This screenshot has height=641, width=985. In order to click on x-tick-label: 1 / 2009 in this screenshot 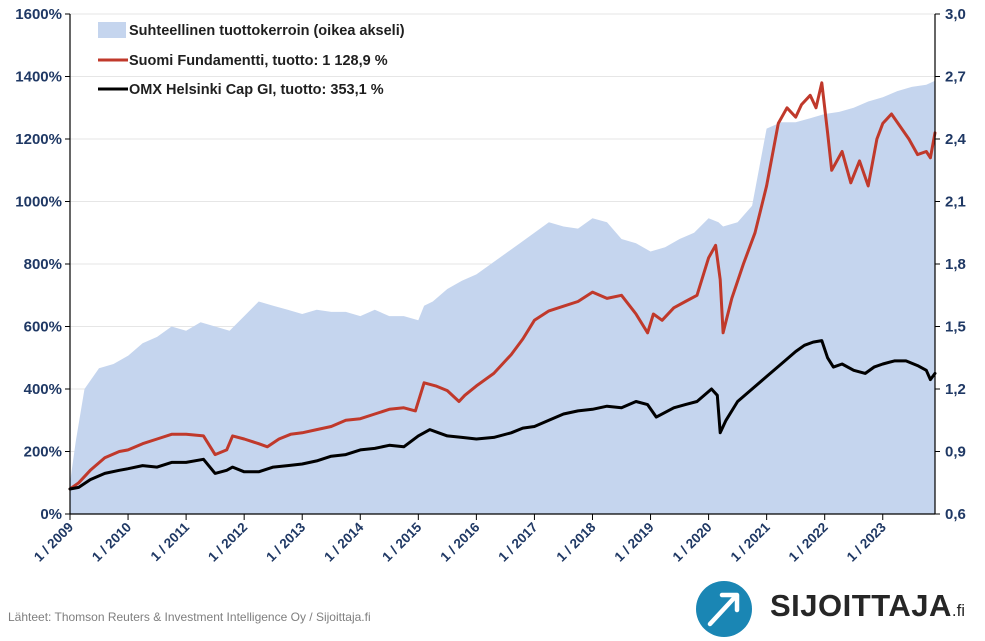, I will do `click(53, 542)`.